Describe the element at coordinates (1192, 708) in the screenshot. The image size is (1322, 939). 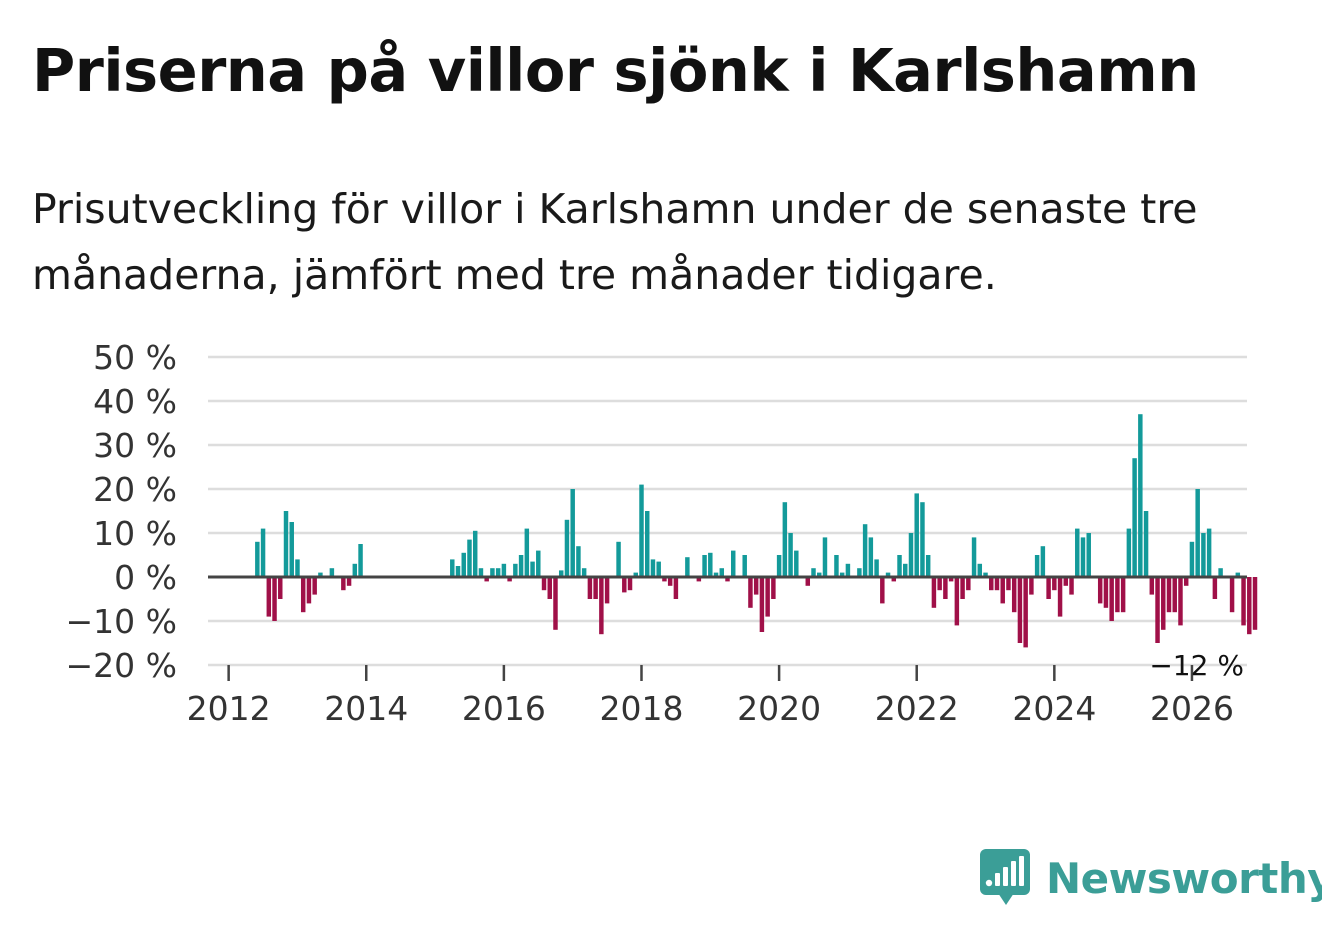
I see `x-tick-label: 2026` at that location.